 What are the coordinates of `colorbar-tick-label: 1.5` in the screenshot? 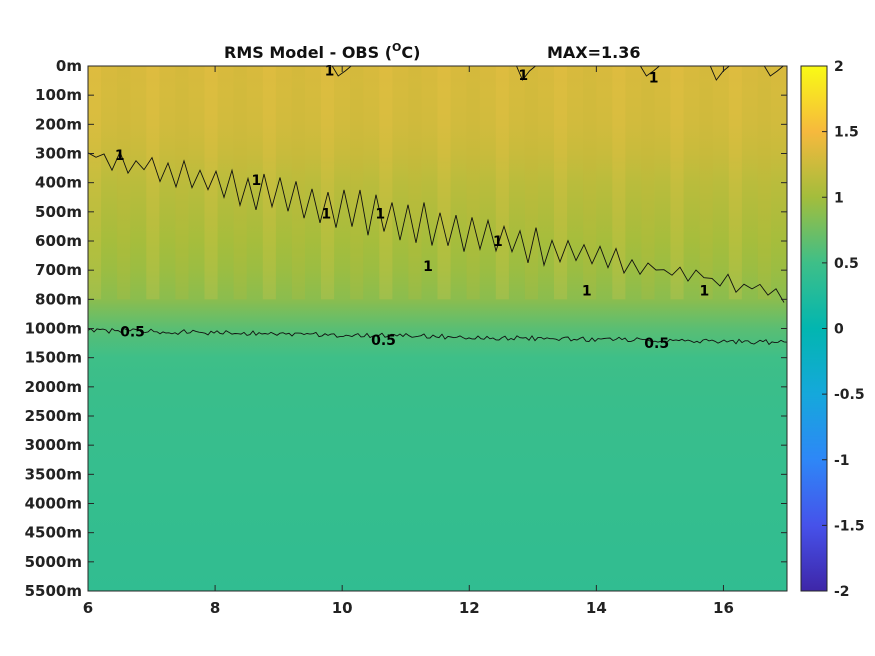 It's located at (846, 133).